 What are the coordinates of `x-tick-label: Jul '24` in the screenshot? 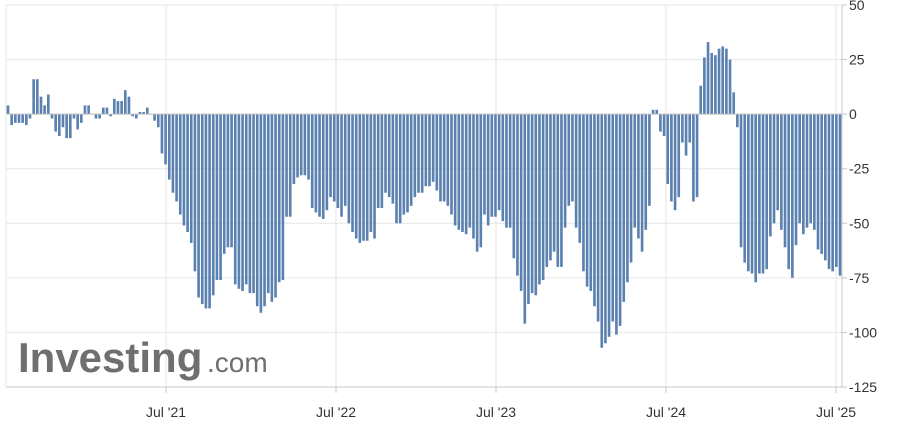 It's located at (666, 412).